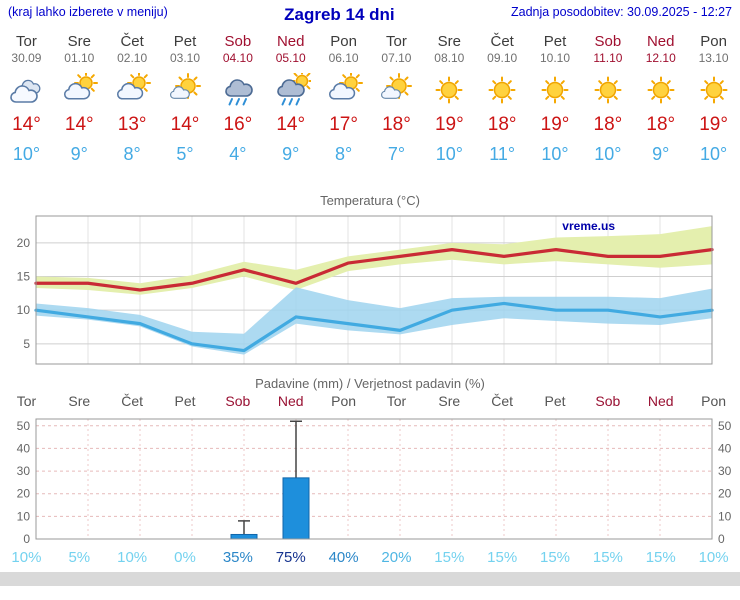 Image resolution: width=740 pixels, height=600 pixels. I want to click on page-title: Zagreb 14 dni, so click(339, 14).